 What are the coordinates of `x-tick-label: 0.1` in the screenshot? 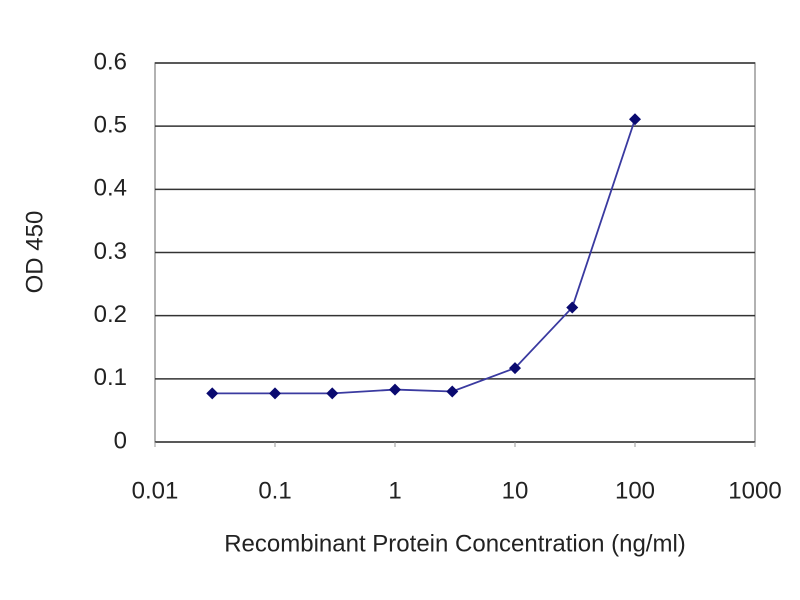 It's located at (274, 490).